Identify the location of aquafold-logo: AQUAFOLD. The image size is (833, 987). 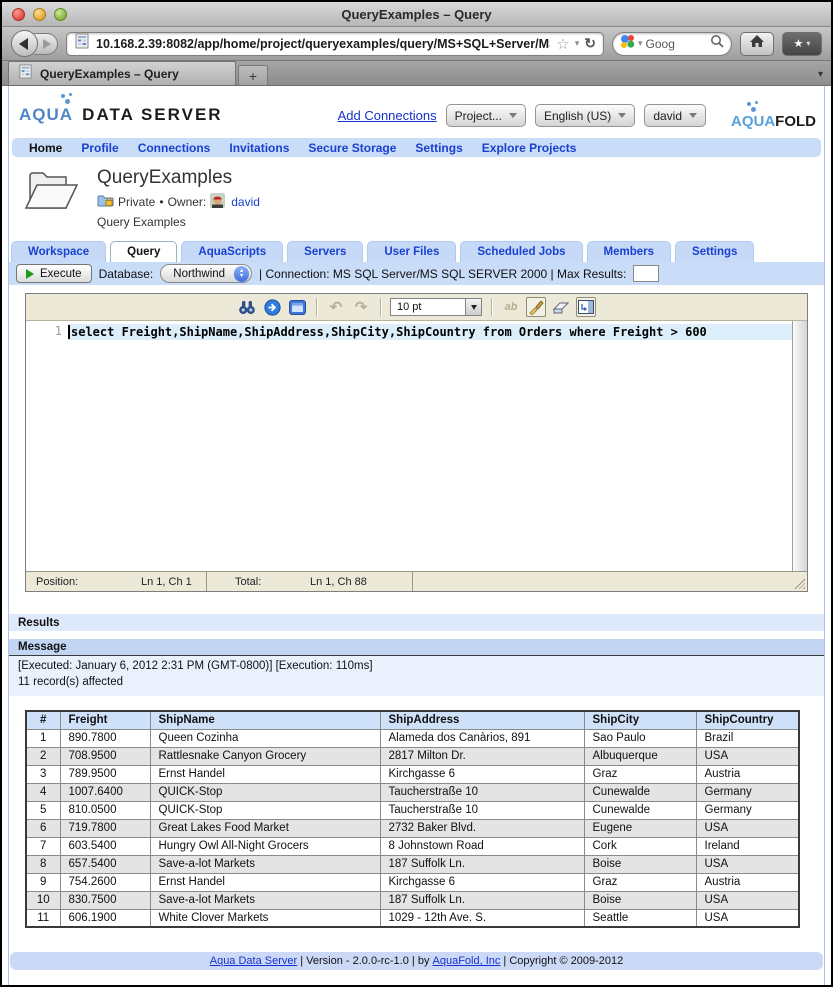
(773, 115).